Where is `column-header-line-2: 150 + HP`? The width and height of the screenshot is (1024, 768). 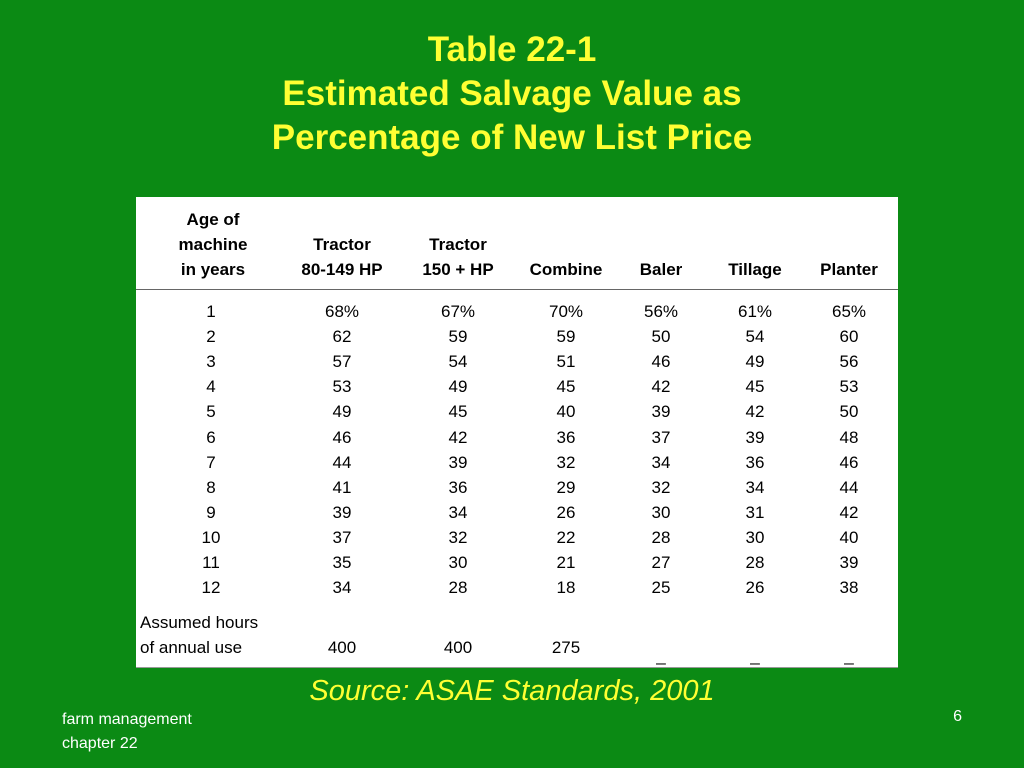 column-header-line-2: 150 + HP is located at coordinates (458, 269).